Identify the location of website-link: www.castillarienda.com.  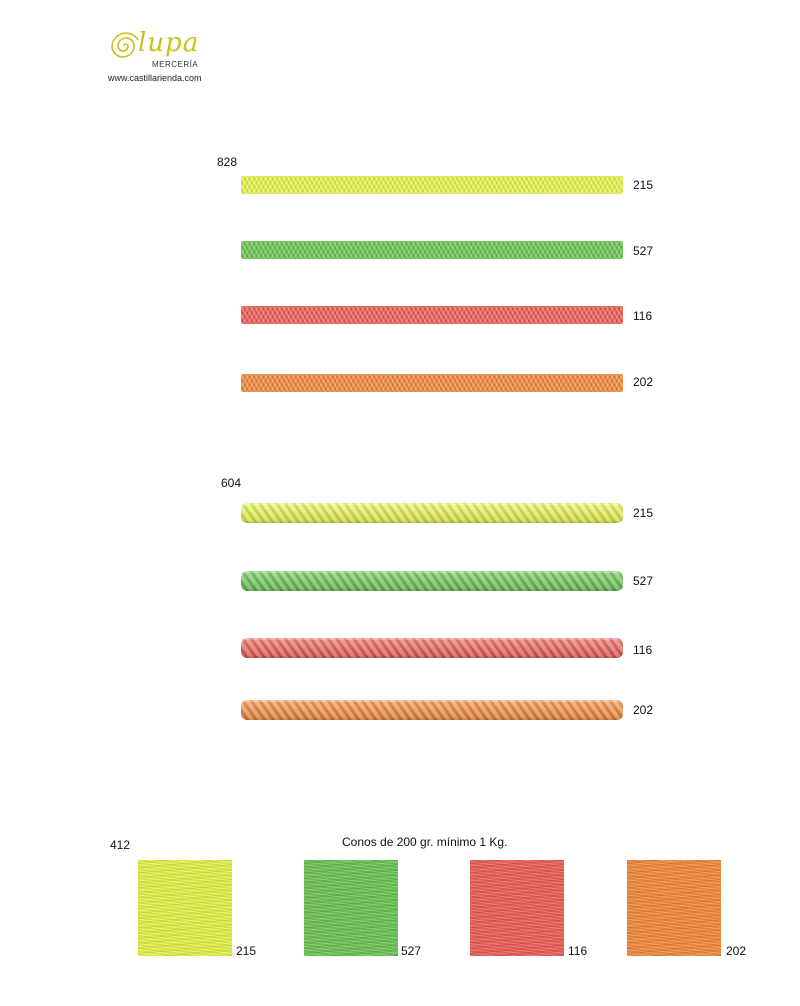
(155, 78).